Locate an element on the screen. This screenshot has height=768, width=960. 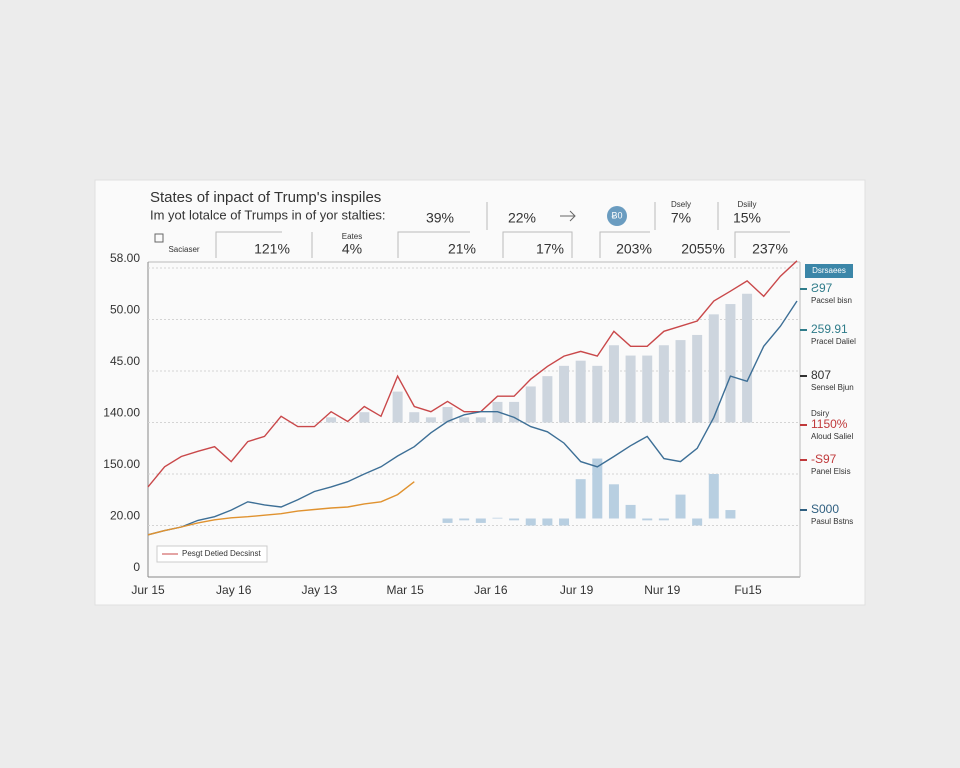
stat-value: 17% is located at coordinates (550, 249).